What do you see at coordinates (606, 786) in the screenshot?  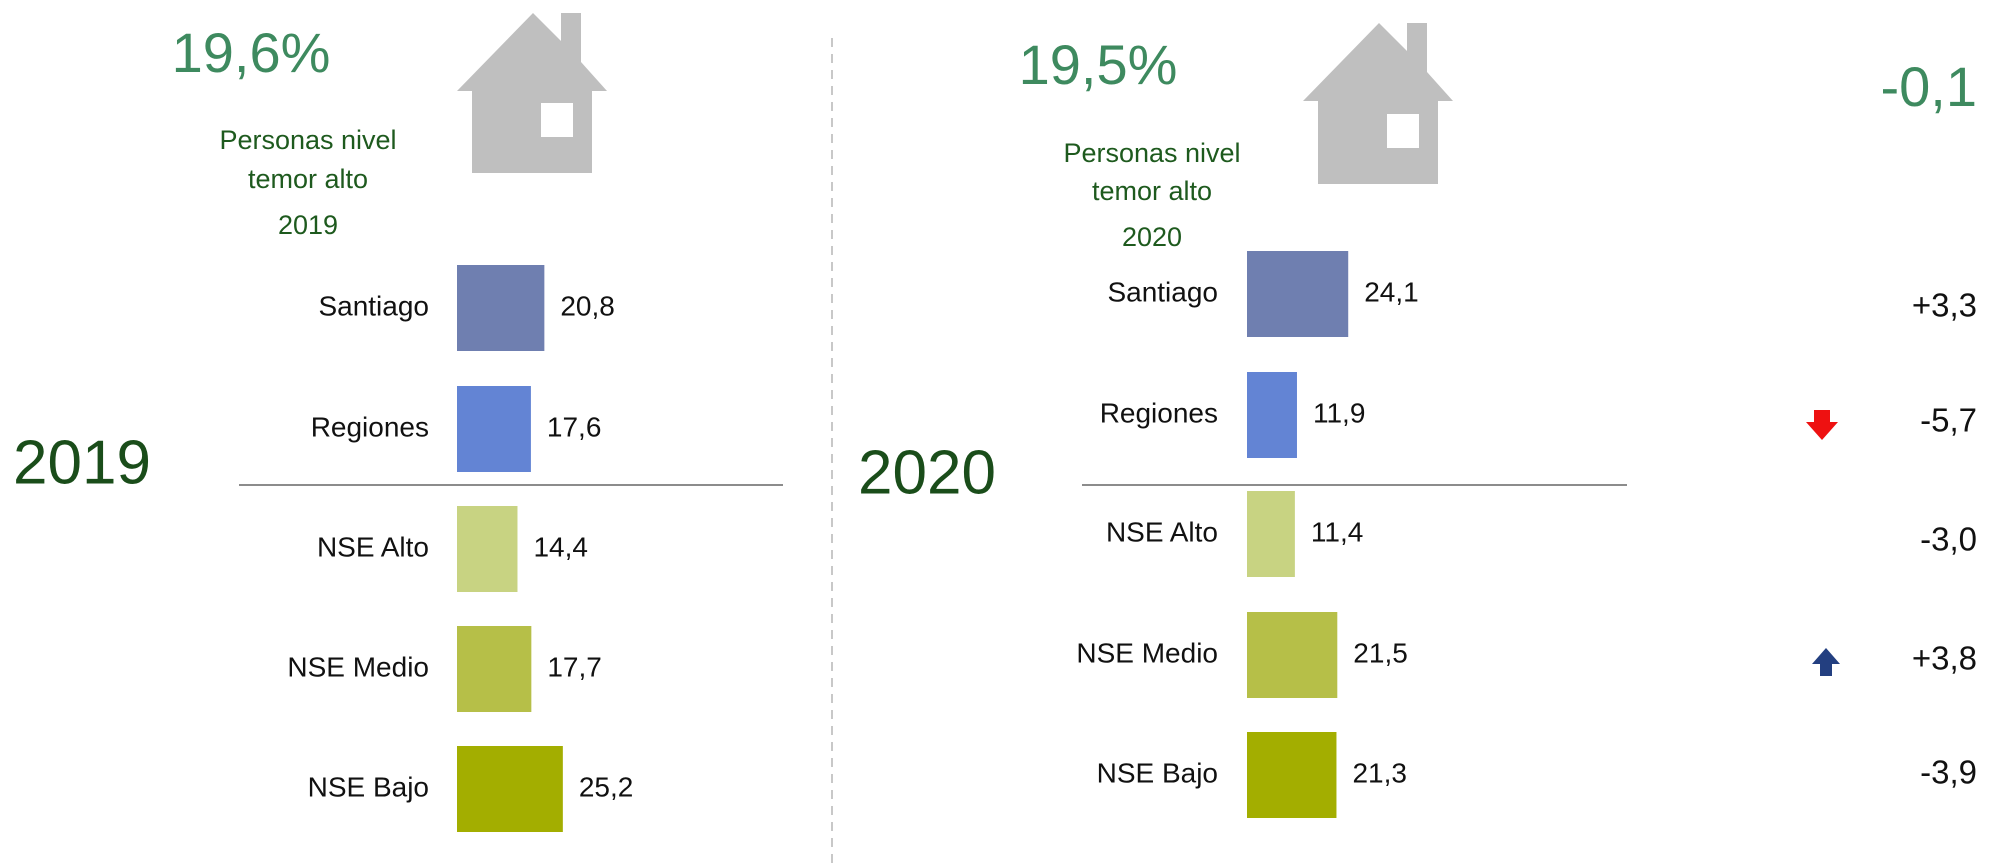 I see `value-label: 25,2` at bounding box center [606, 786].